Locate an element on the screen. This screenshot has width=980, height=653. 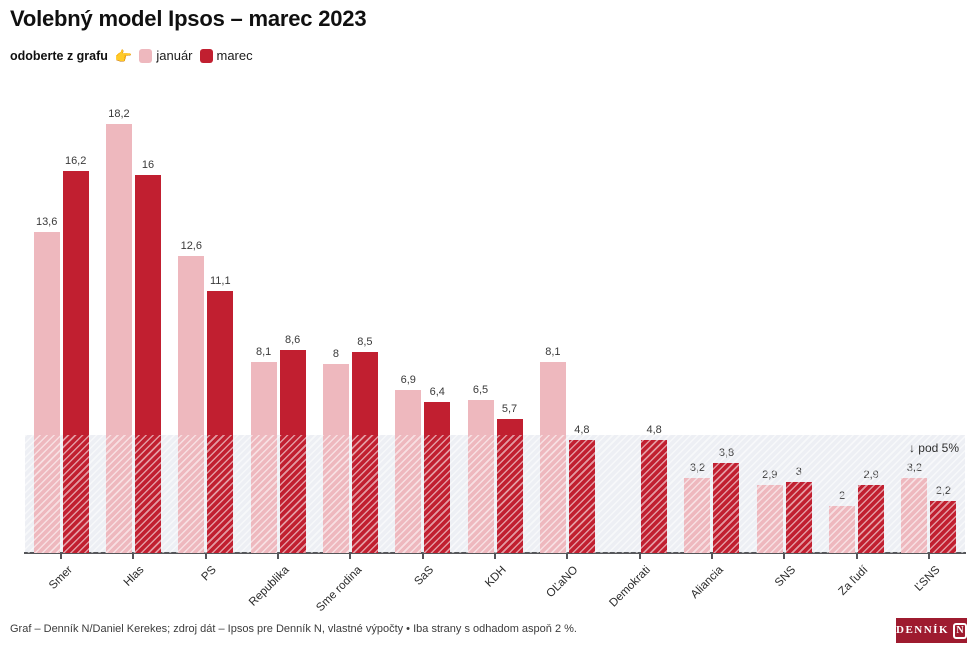
bar-januar: 2,9 is located at coordinates (769, 511).